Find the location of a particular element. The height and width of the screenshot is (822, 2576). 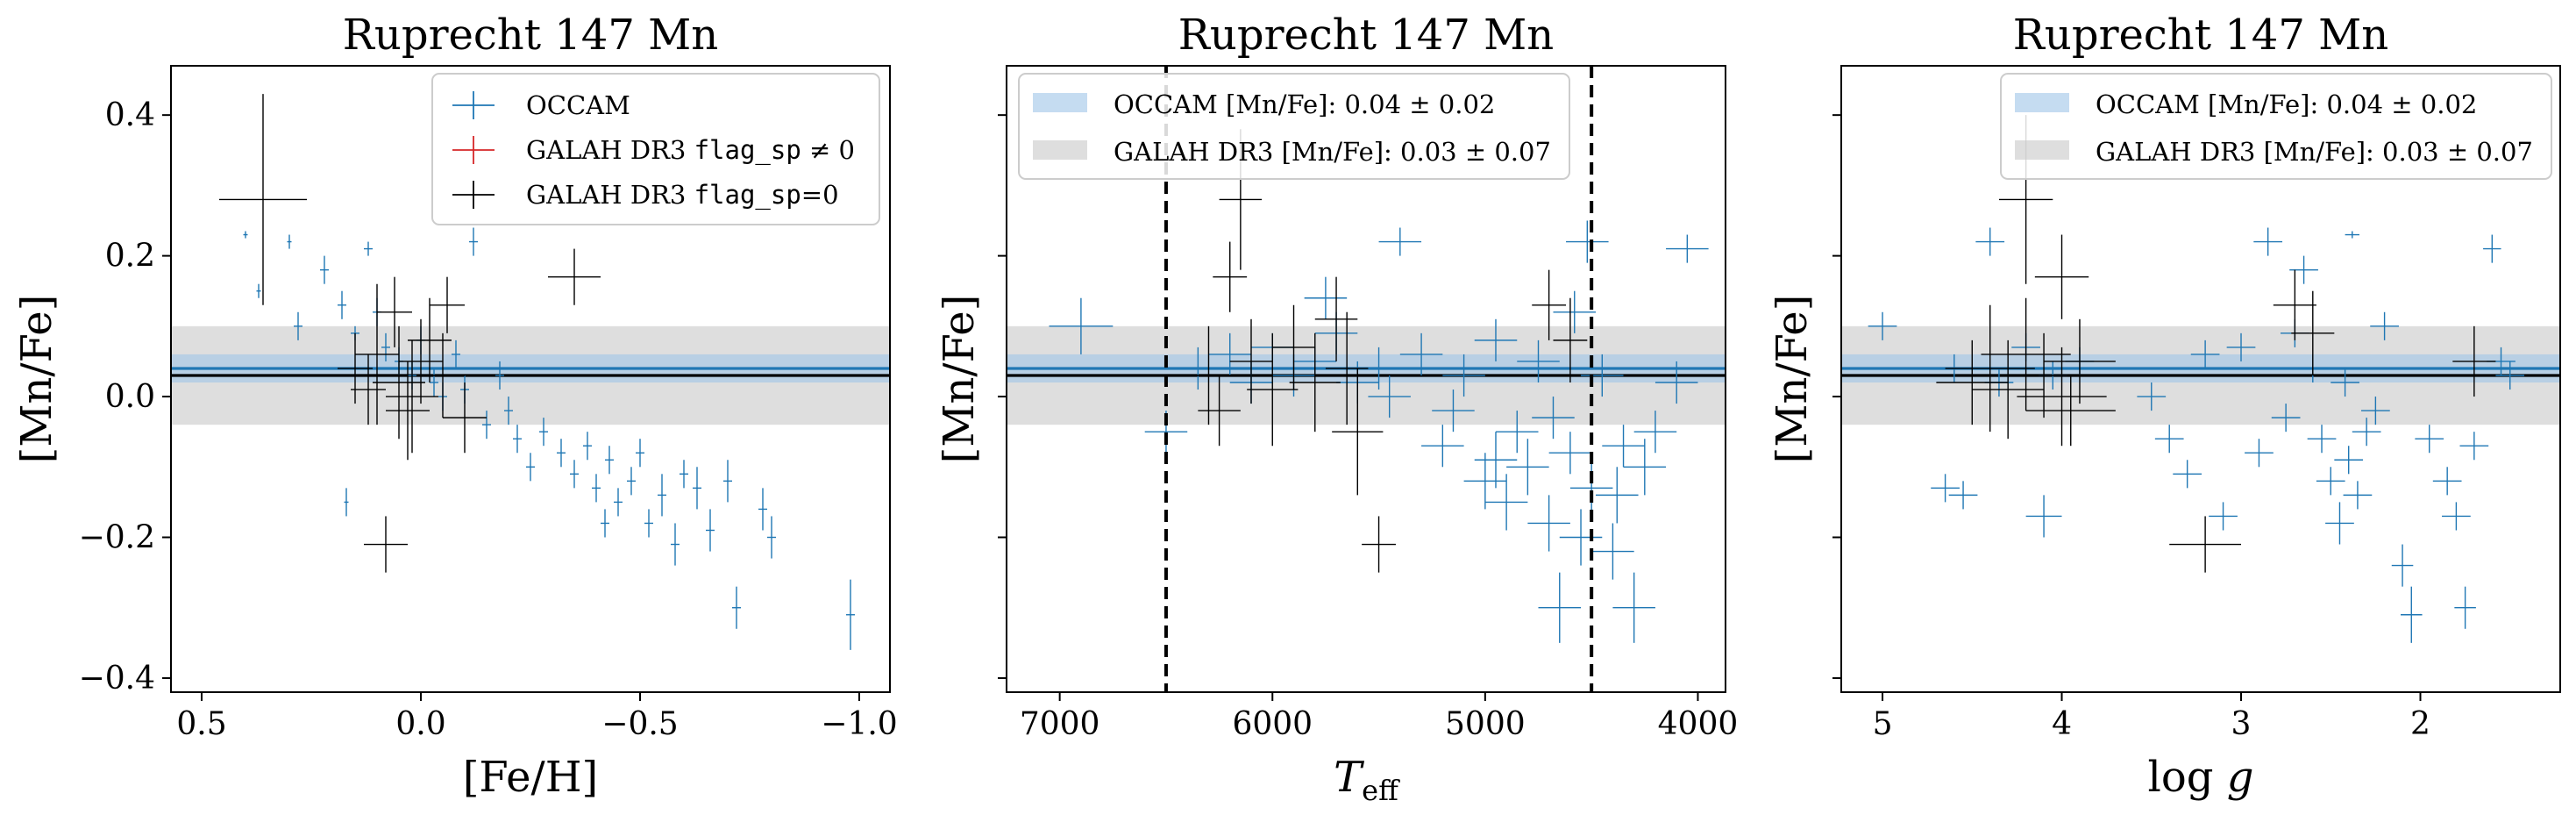

x-tick-label: 5000 is located at coordinates (1485, 724).